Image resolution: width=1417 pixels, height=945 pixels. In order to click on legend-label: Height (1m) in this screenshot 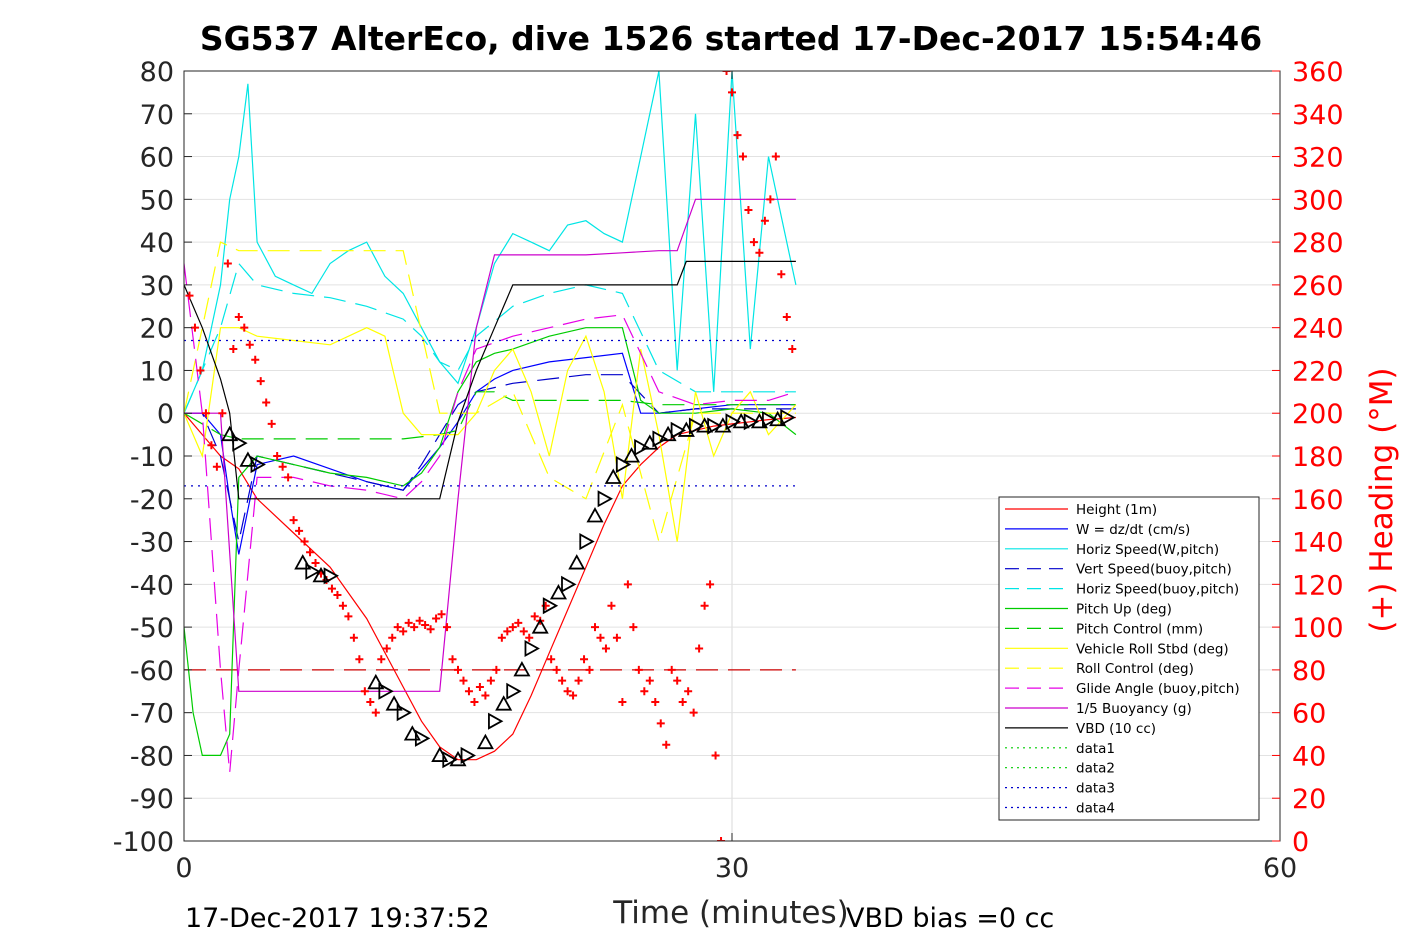, I will do `click(1116, 510)`.